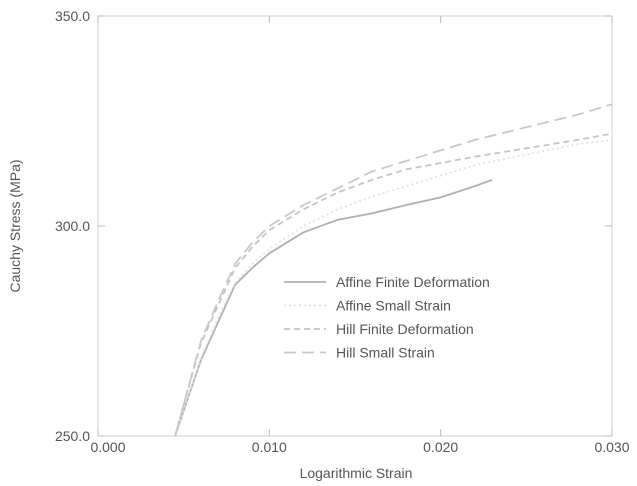  Describe the element at coordinates (107, 447) in the screenshot. I see `x-tick-label: 0.000` at that location.